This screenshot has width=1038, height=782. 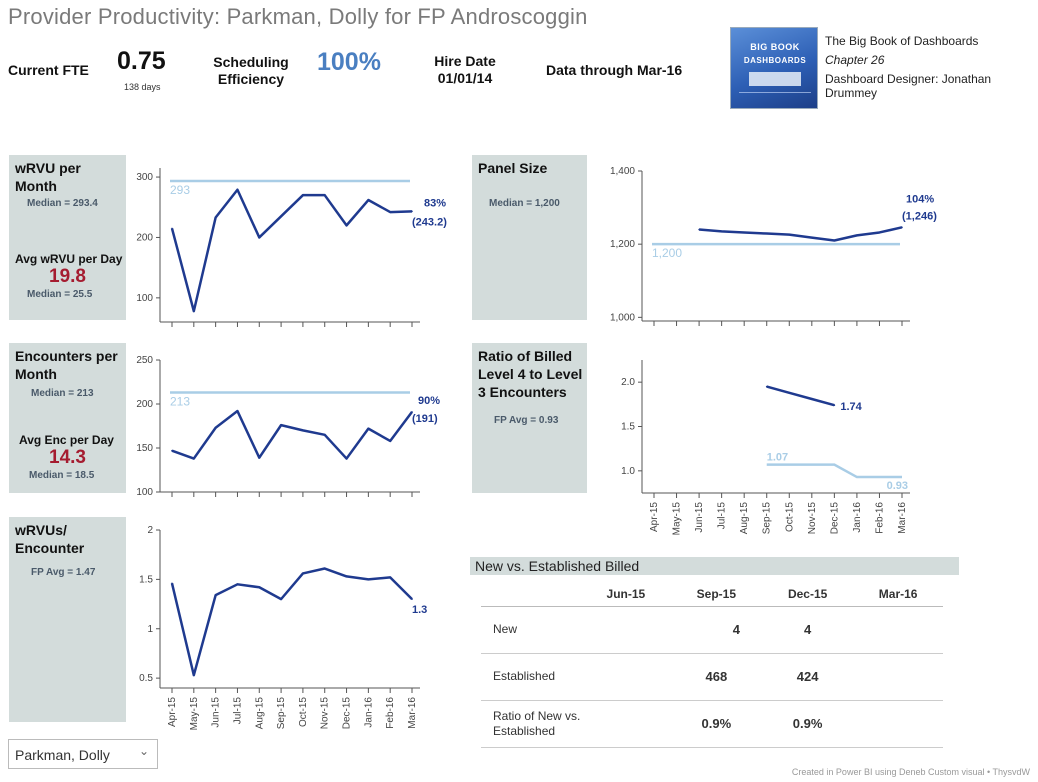 I want to click on credit-designer: Dashboard Designer: Jonathan Drummey, so click(x=908, y=86).